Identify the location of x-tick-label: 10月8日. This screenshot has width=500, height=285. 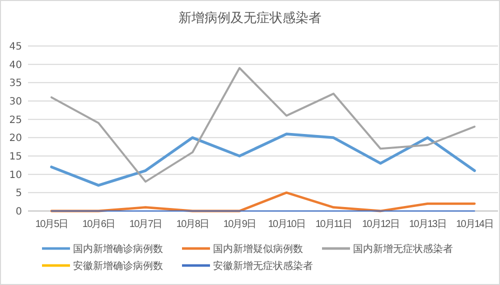
(192, 224).